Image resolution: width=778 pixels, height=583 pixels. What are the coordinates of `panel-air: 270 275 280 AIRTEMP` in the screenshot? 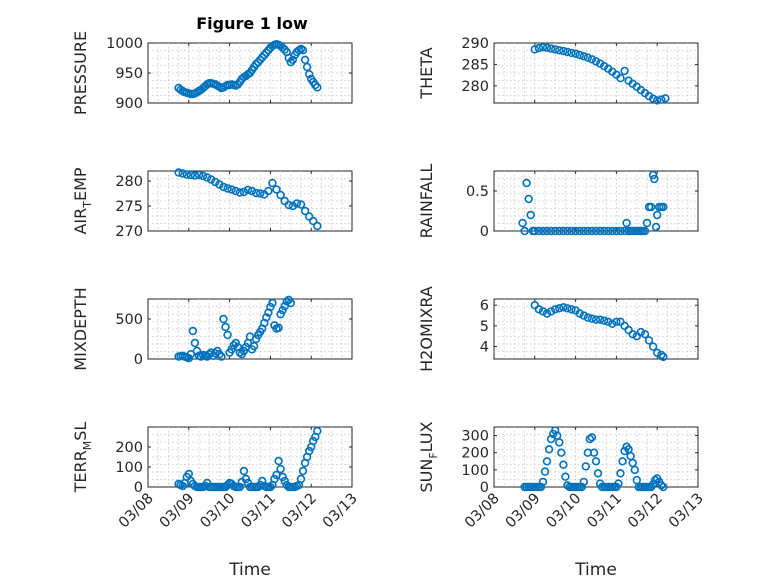 It's located at (212, 203).